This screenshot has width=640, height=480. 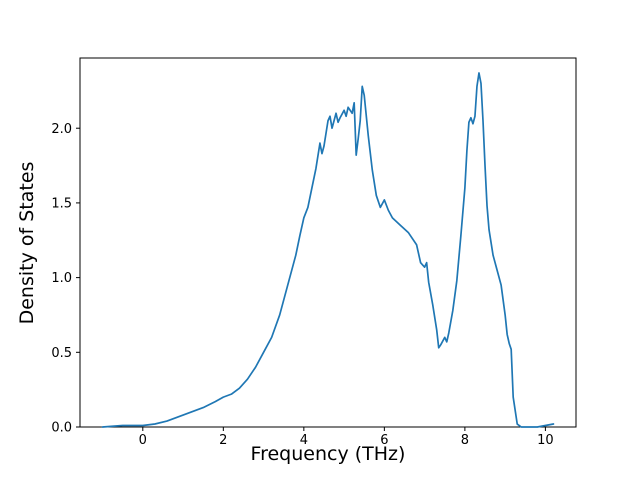 I want to click on x-tick-label: 6, so click(x=384, y=440).